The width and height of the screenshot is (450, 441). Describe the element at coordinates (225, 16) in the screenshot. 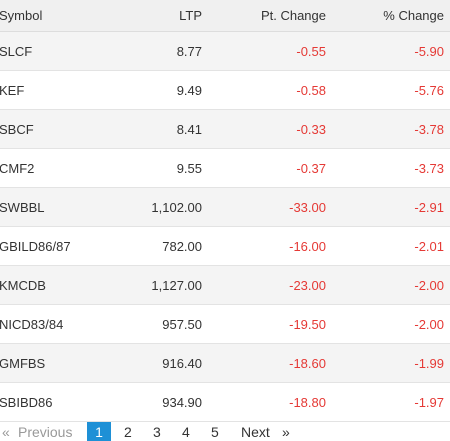

I see `header-row: Symbol LTP Pt. Change % Change` at that location.